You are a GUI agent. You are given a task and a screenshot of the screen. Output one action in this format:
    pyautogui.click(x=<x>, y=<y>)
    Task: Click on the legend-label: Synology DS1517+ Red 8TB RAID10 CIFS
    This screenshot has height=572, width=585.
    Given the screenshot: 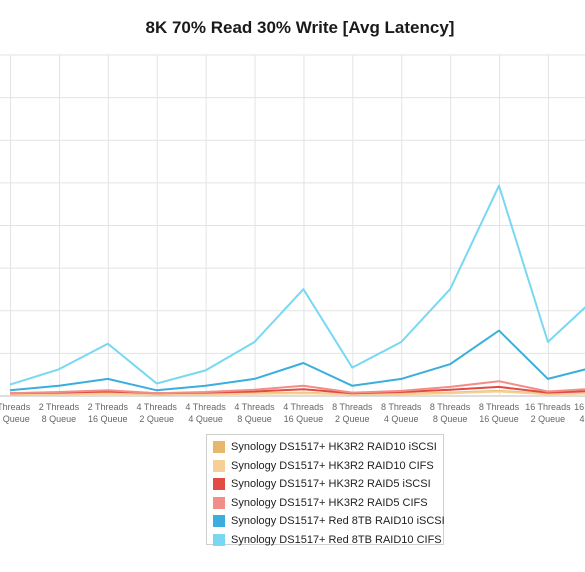 What is the action you would take?
    pyautogui.click(x=336, y=539)
    